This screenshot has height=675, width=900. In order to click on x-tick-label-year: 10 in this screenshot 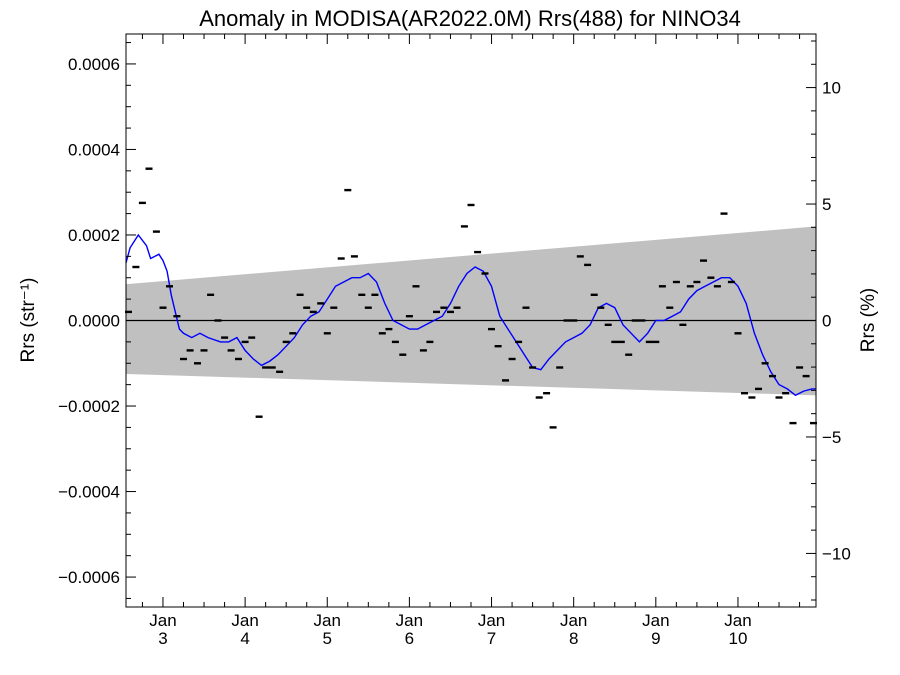, I will do `click(738, 638)`.